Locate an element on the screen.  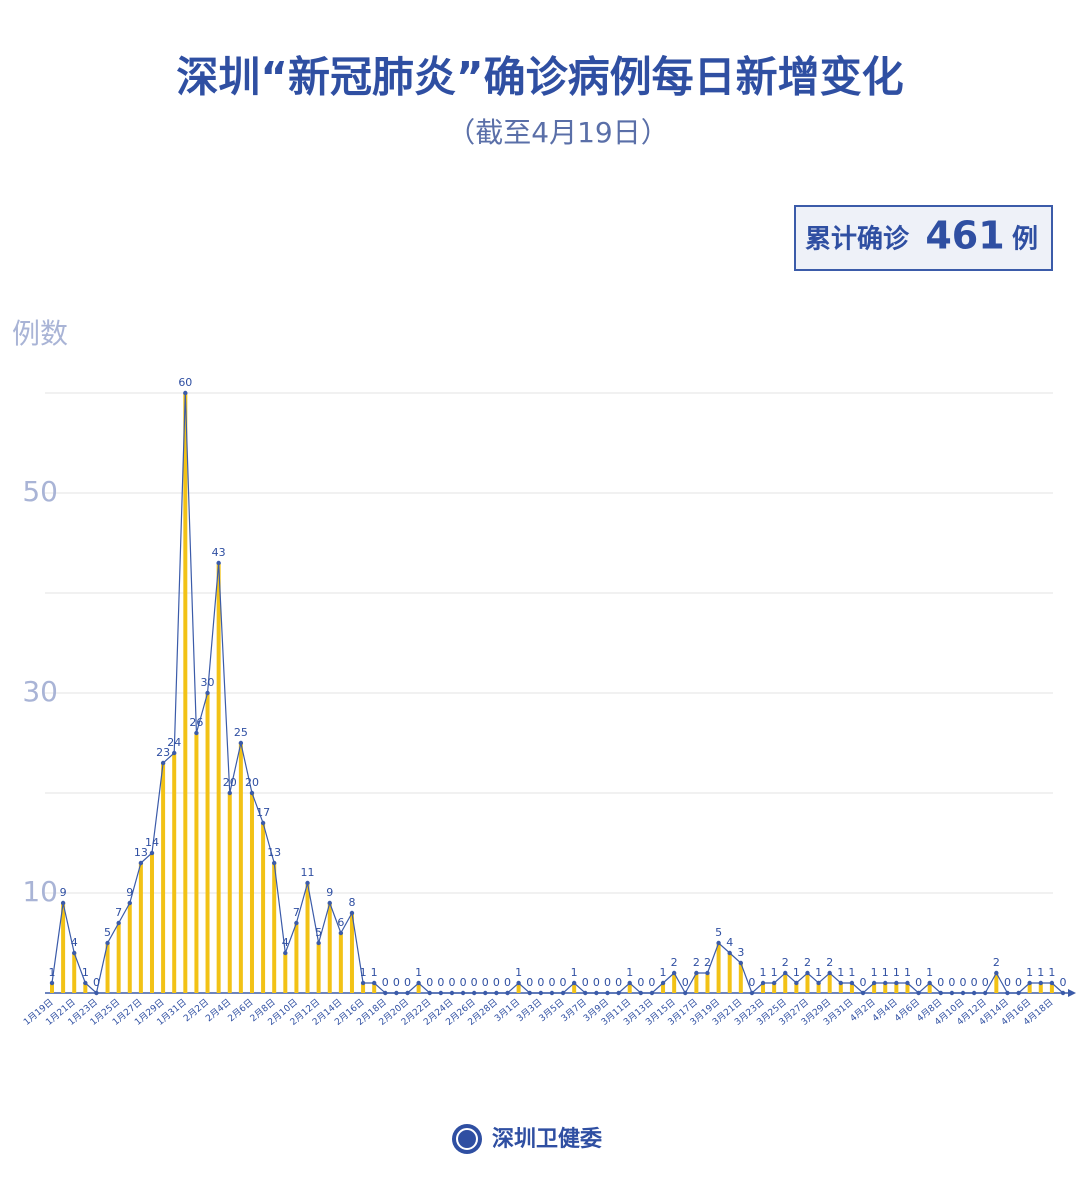
value-label: 14 is located at coordinates (152, 842).